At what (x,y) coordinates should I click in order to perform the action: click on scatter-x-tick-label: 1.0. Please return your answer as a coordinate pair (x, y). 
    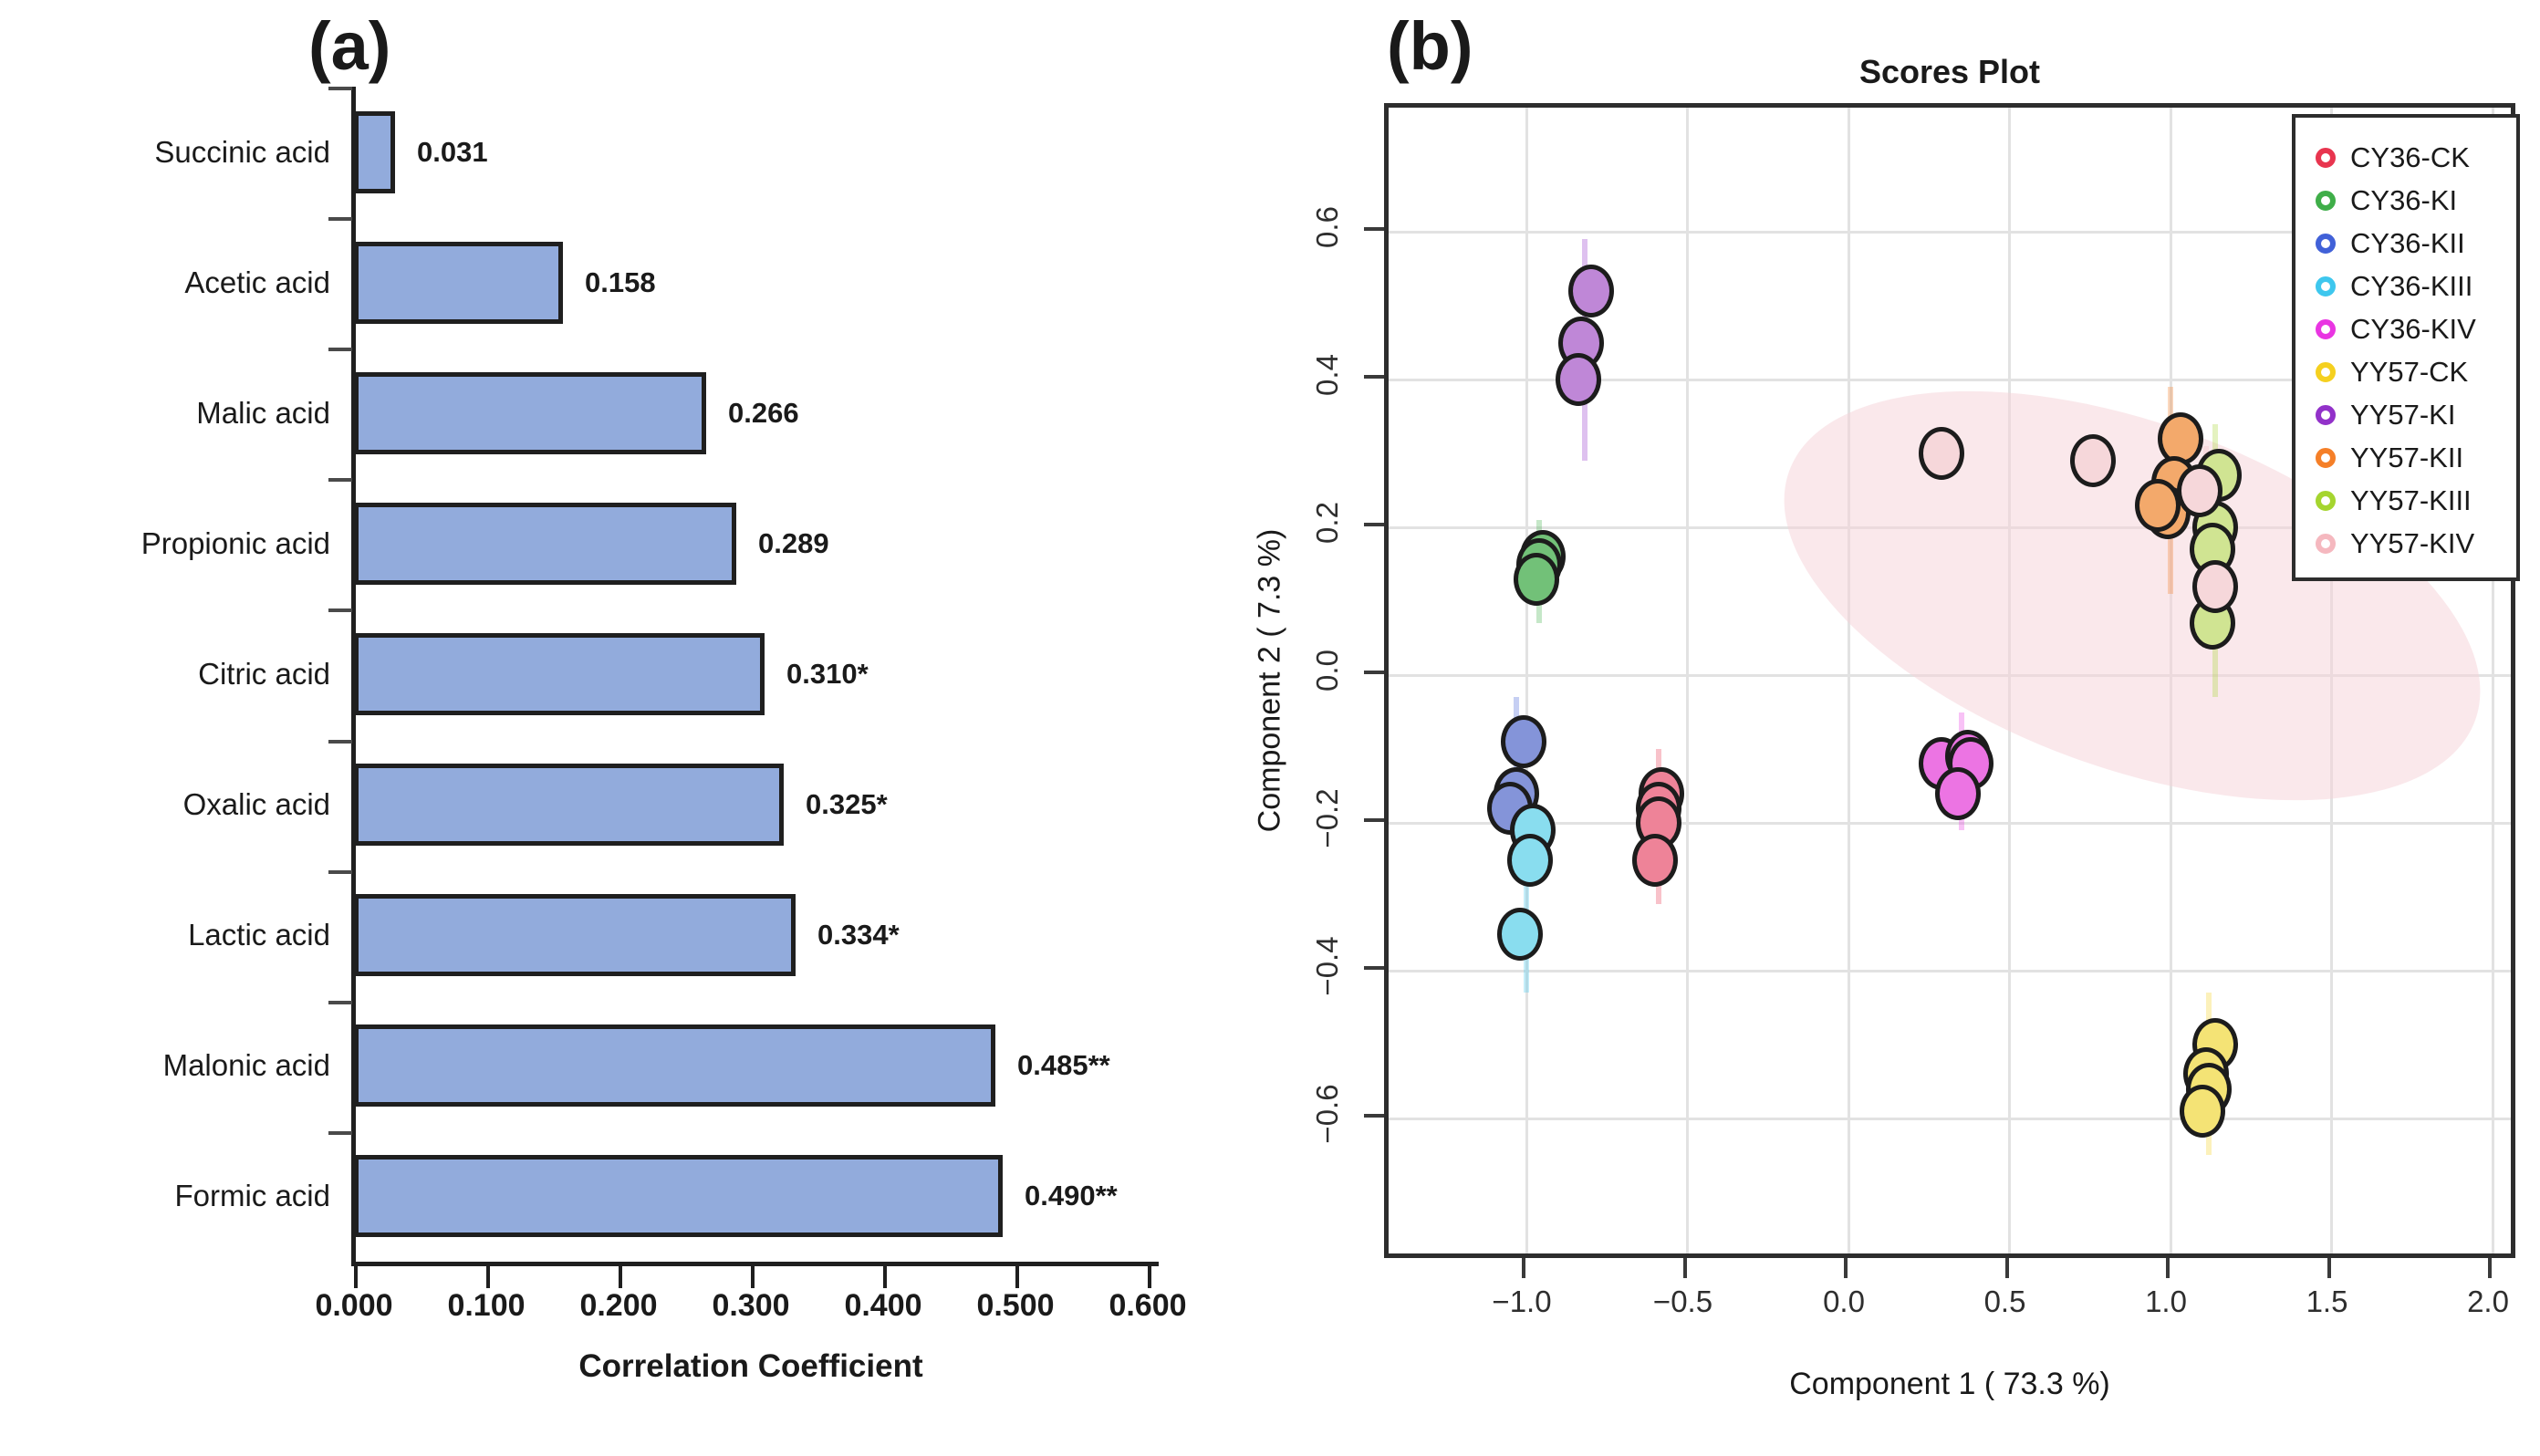
    Looking at the image, I should click on (2166, 1301).